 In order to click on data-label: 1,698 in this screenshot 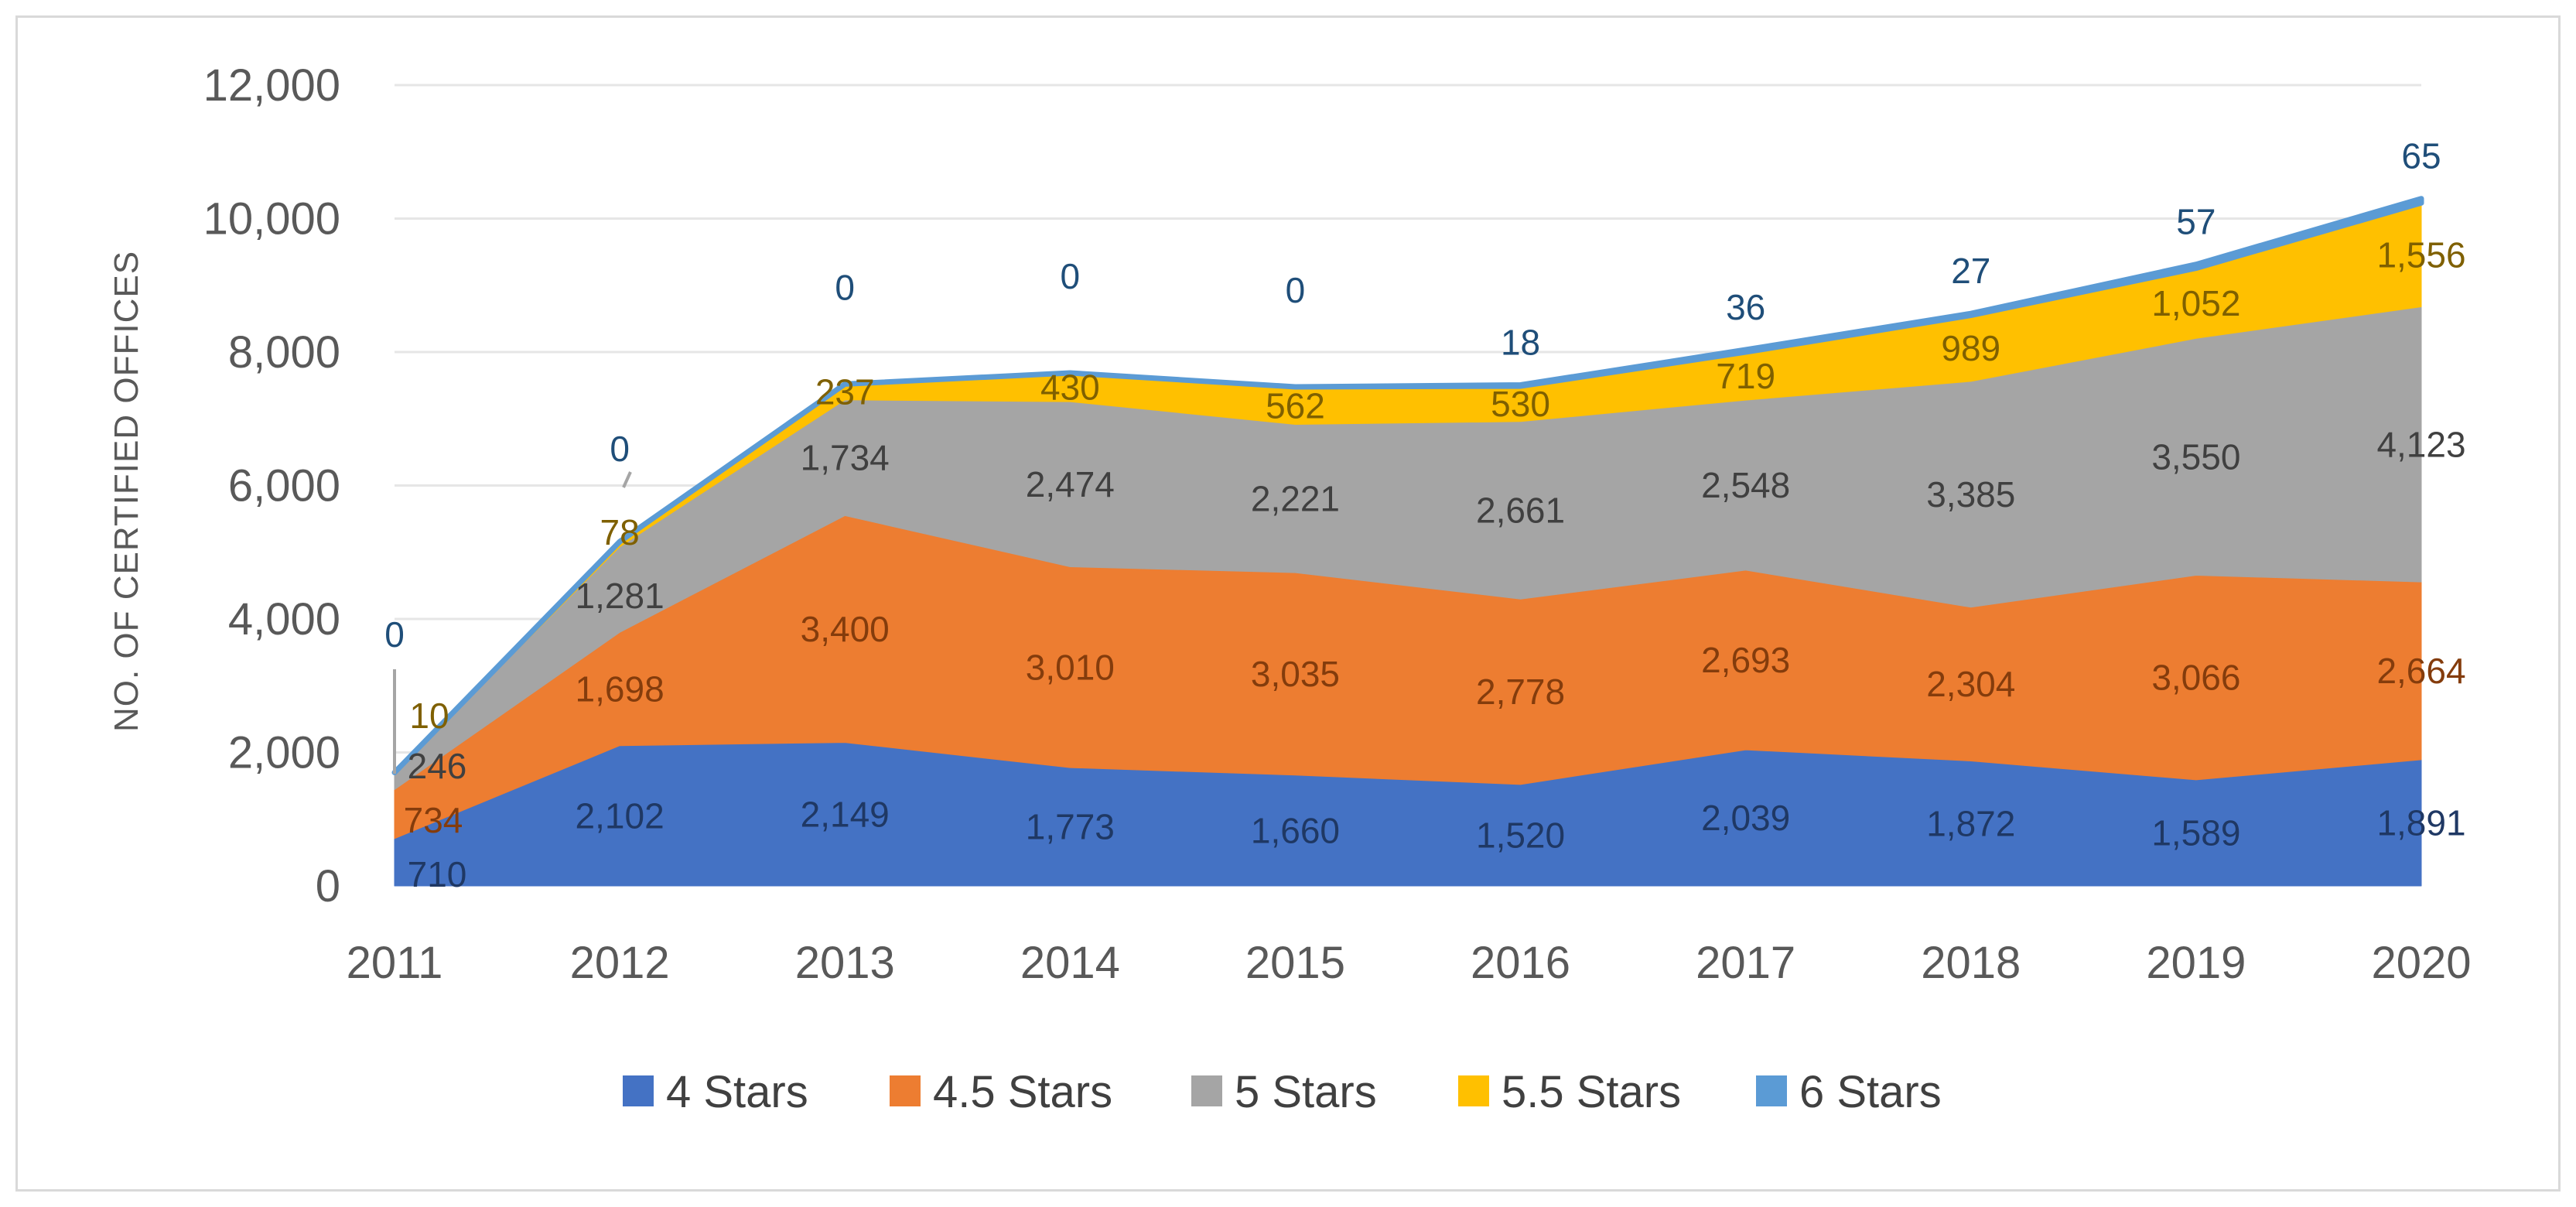, I will do `click(620, 688)`.